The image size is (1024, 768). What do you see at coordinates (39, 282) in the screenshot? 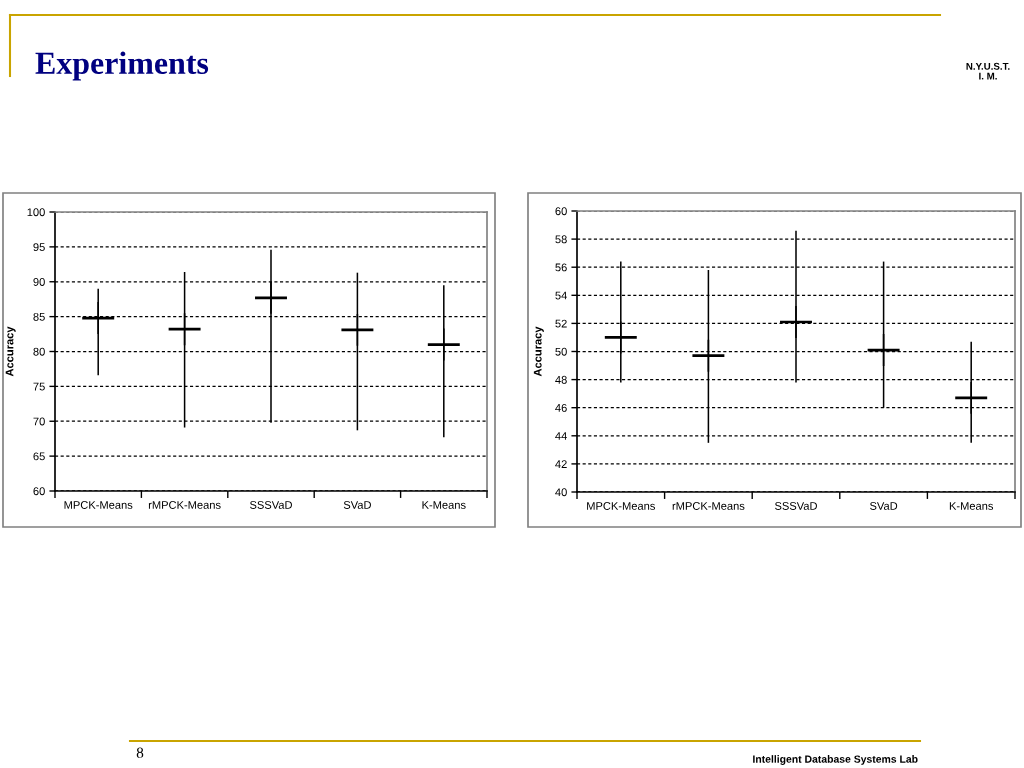
I see `y-tick-label: 90` at bounding box center [39, 282].